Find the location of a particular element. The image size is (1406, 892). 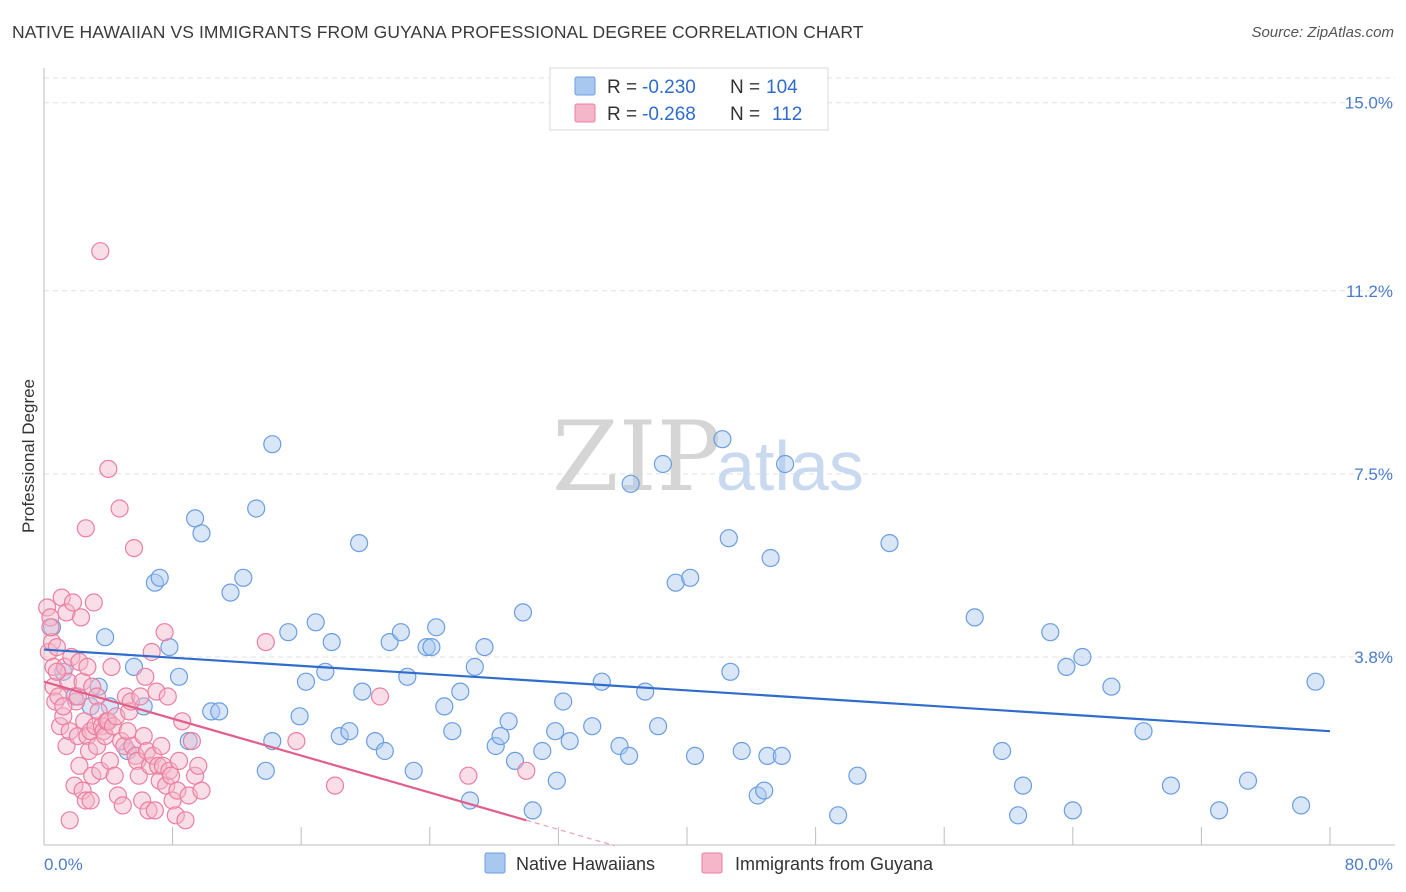

watermark: ZIP atlas is located at coordinates (708, 457).